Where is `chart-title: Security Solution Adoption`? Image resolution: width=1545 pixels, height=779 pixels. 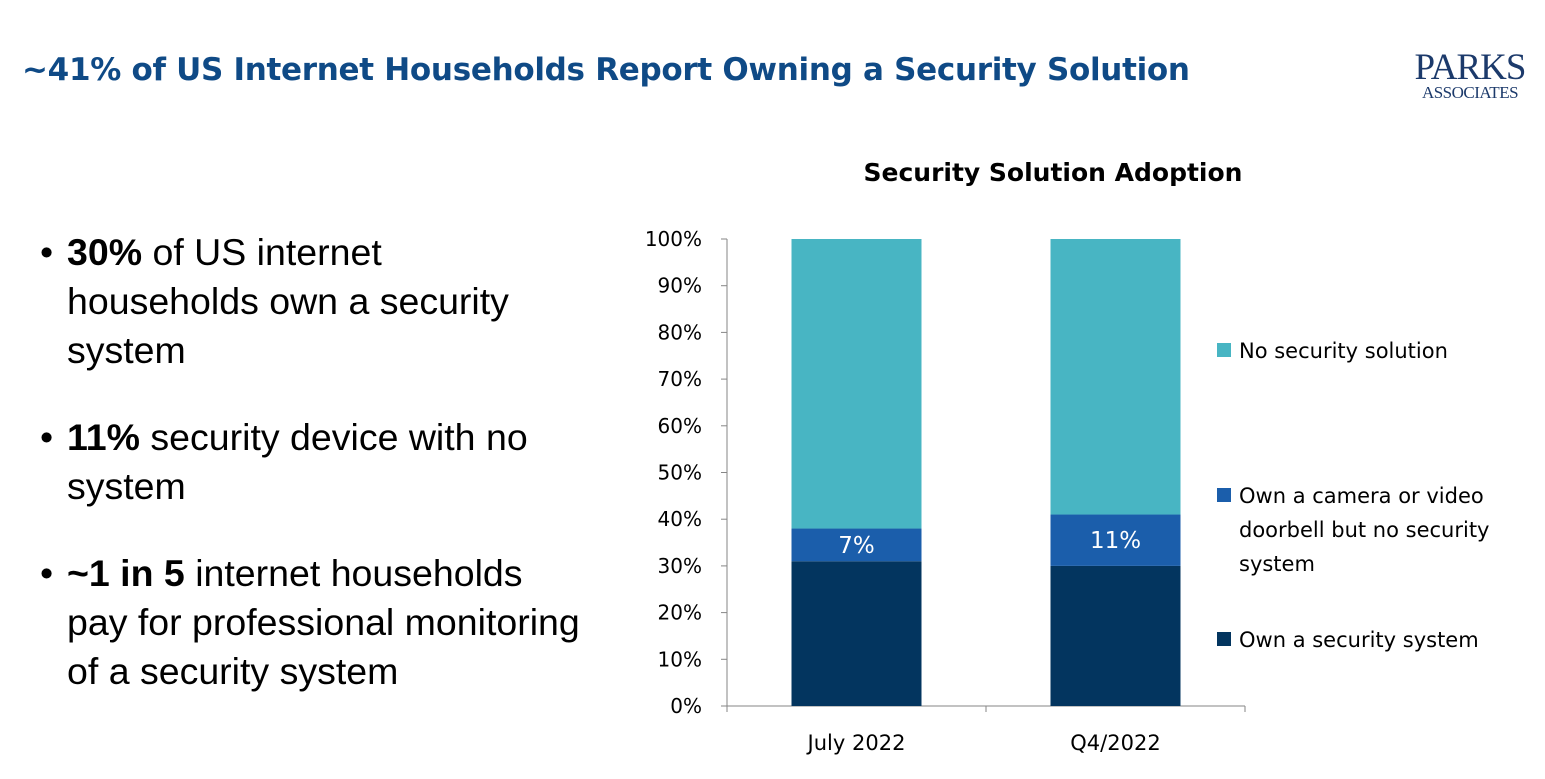
chart-title: Security Solution Adoption is located at coordinates (1053, 172).